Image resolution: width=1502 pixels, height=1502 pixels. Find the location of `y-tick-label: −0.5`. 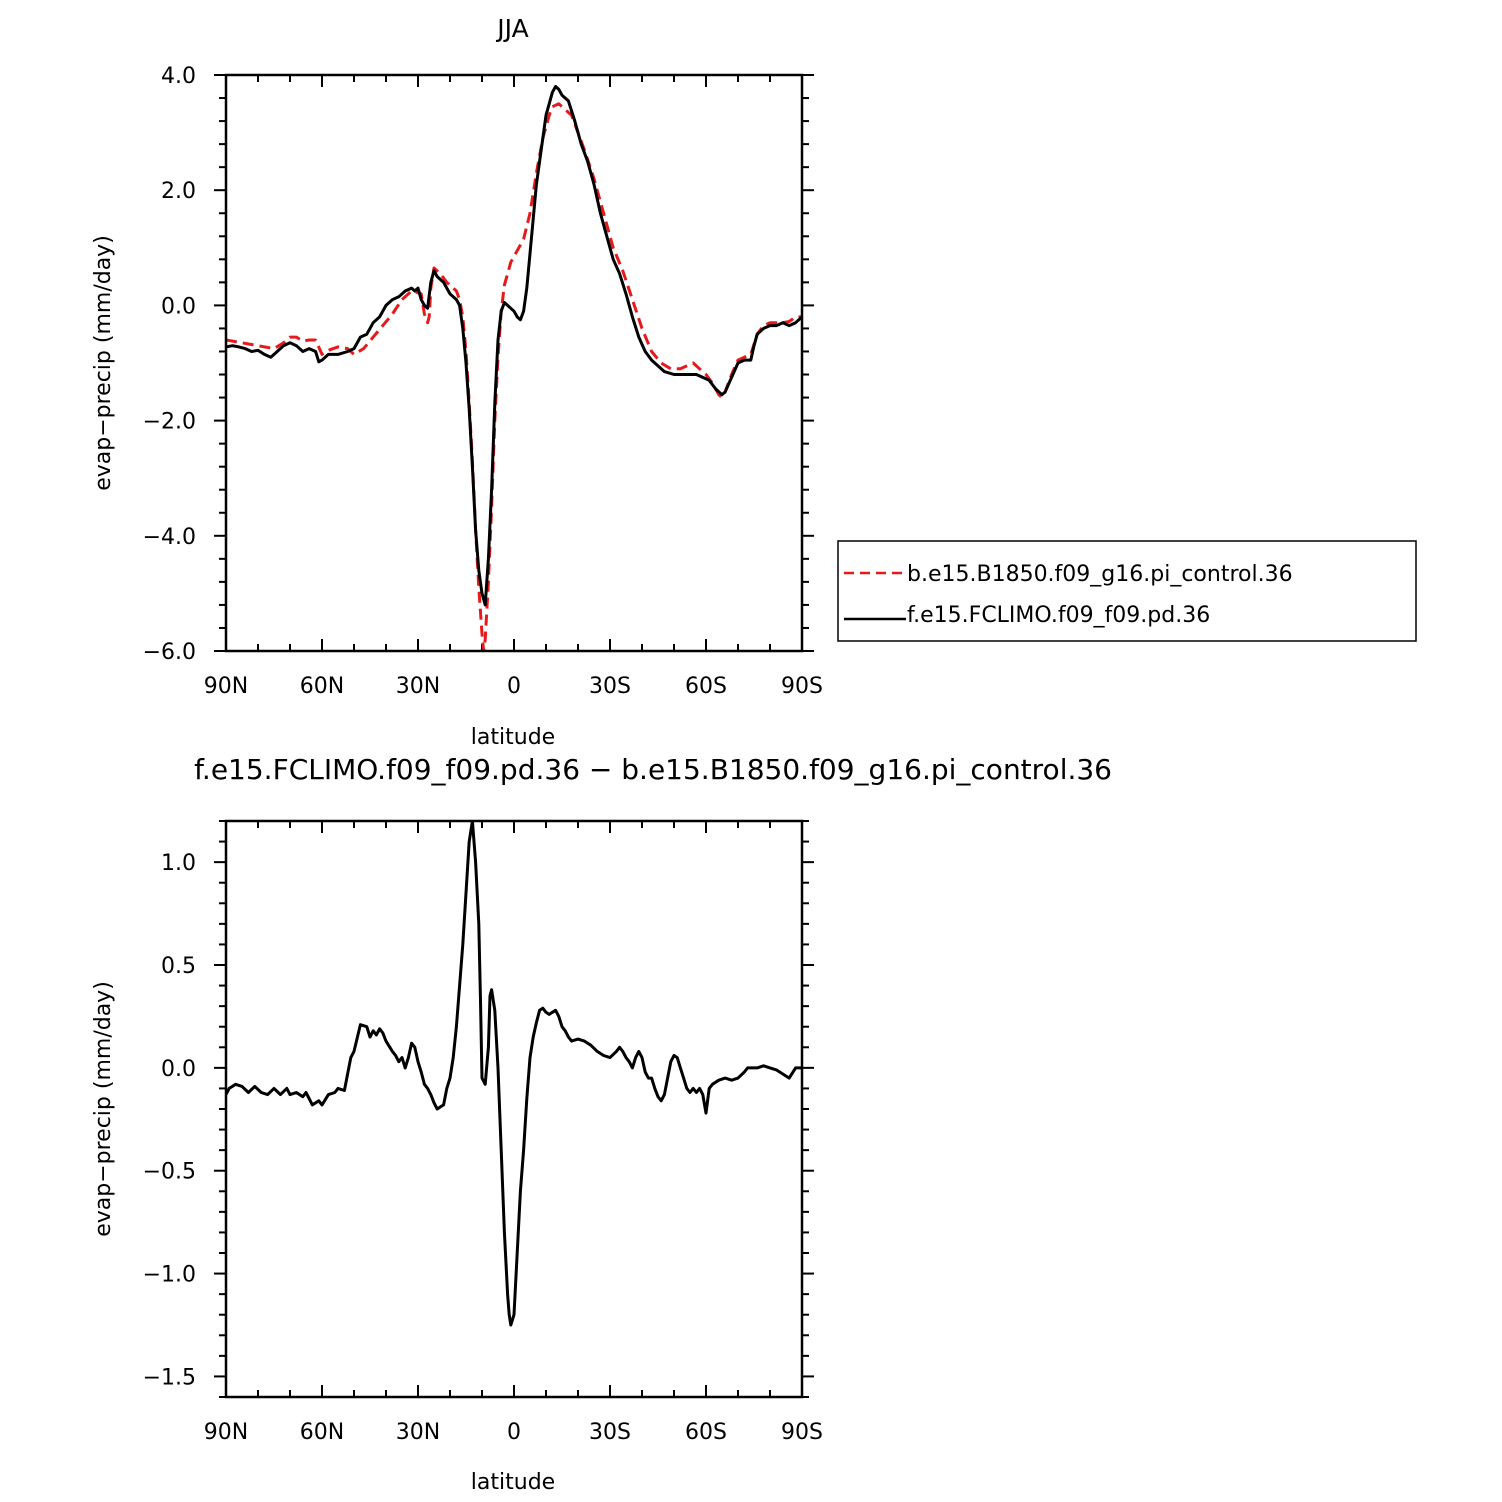

y-tick-label: −0.5 is located at coordinates (169, 1172).